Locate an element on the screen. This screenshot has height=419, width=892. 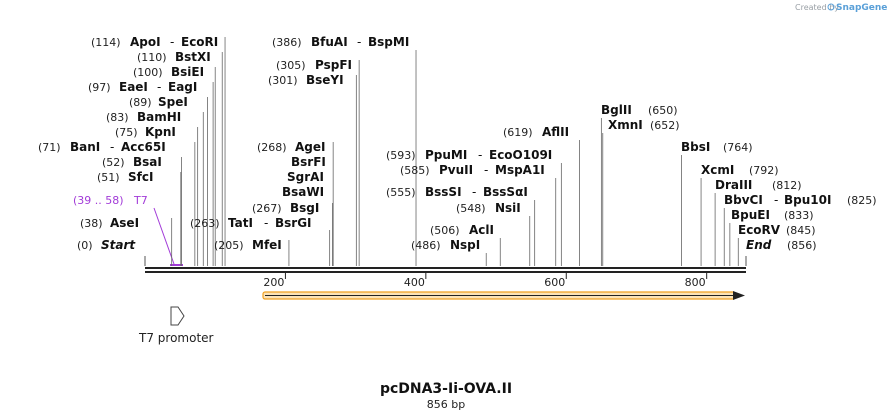
site-tati-sep: - is located at coordinates (266, 223).